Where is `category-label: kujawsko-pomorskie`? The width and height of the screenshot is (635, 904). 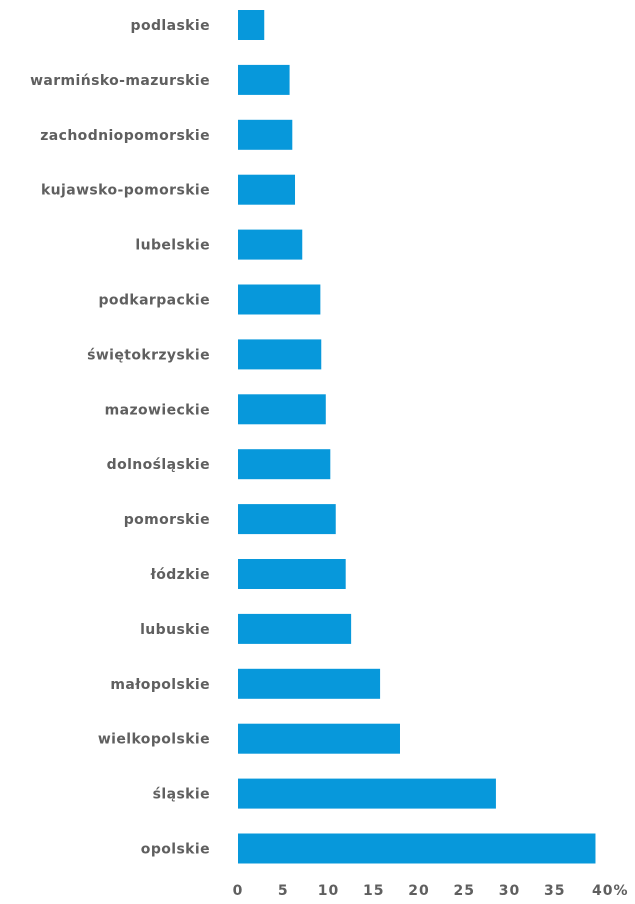 category-label: kujawsko-pomorskie is located at coordinates (125, 191).